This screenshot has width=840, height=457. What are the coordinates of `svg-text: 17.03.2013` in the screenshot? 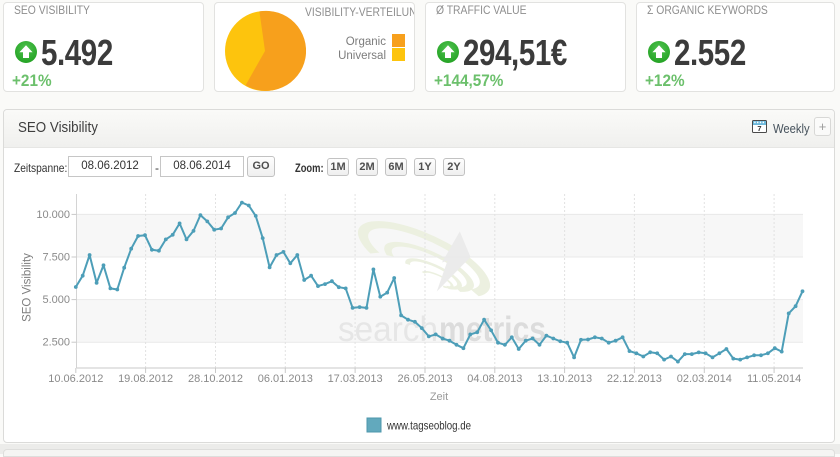 It's located at (355, 379).